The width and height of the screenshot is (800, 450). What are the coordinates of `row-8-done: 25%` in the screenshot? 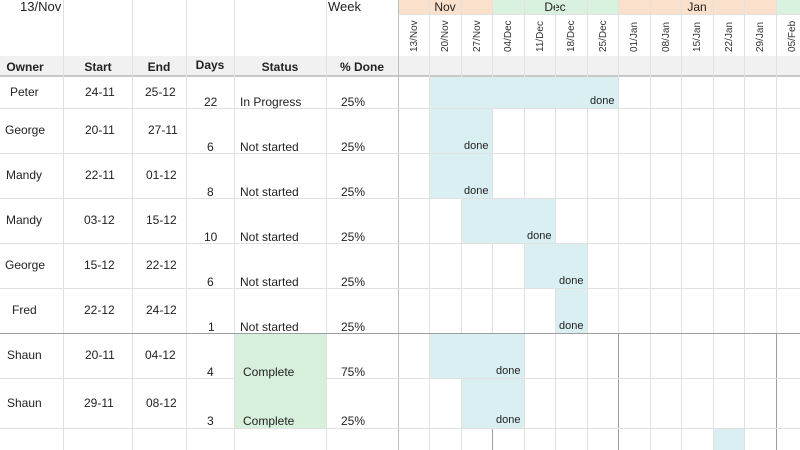 It's located at (353, 421).